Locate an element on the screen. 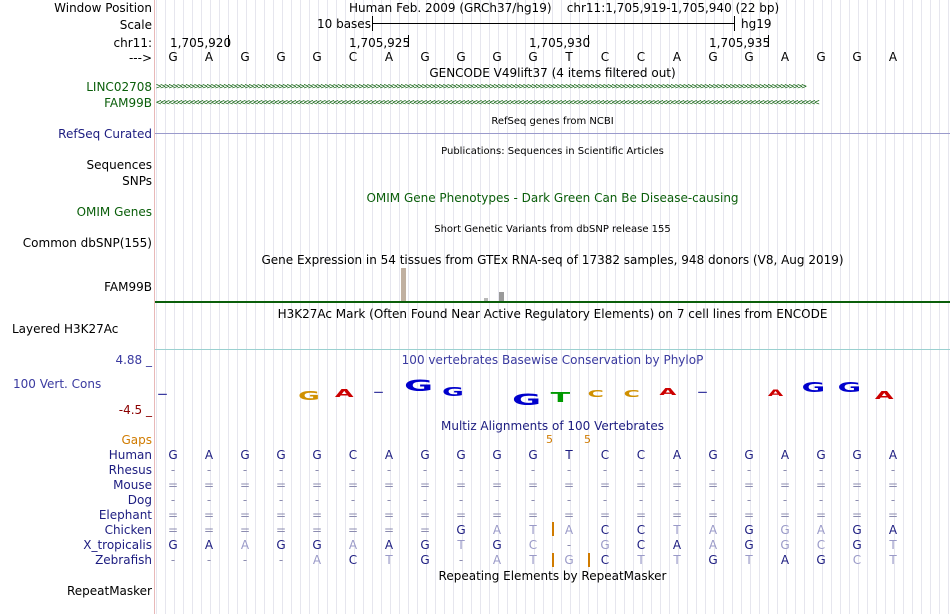 This screenshot has width=950, height=614. ruler-position: 1,705,925 is located at coordinates (380, 43).